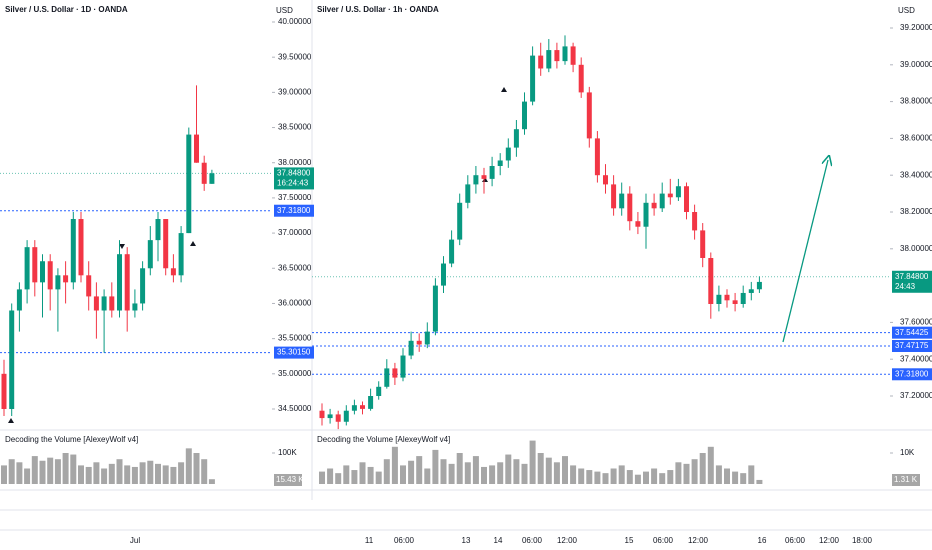 The width and height of the screenshot is (932, 550). Describe the element at coordinates (293, 183) in the screenshot. I see `countdown: 16:24:43` at that location.